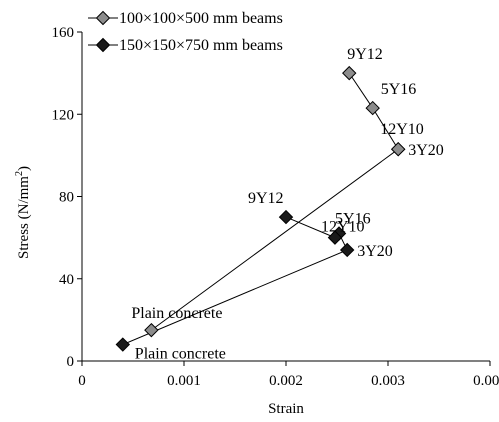 The height and width of the screenshot is (422, 499). What do you see at coordinates (82, 381) in the screenshot?
I see `x-tick-label: 0` at bounding box center [82, 381].